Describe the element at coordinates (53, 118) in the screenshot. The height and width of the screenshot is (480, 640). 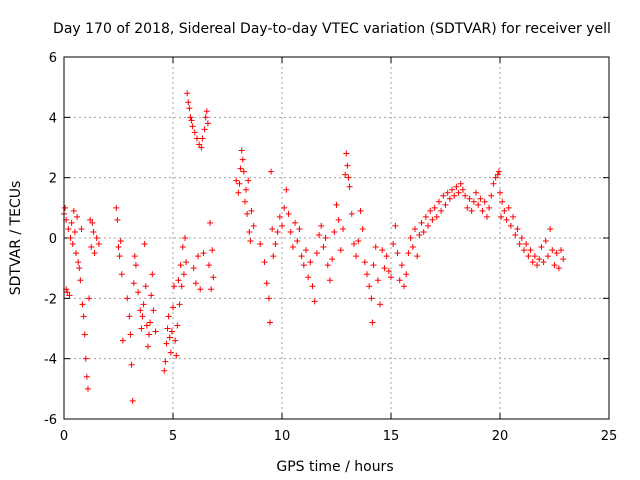
I see `y-tick-label: 4` at that location.